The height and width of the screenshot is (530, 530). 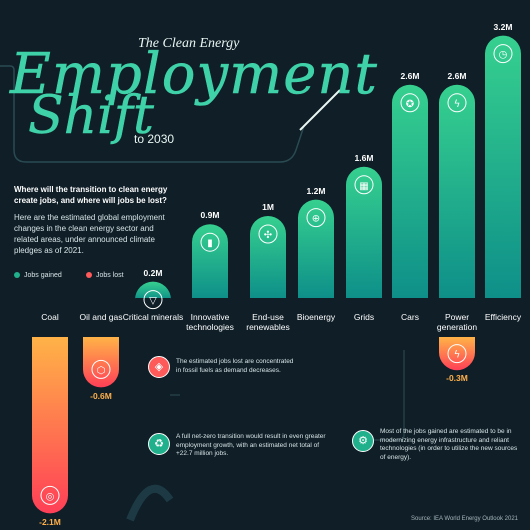 What do you see at coordinates (503, 317) in the screenshot?
I see `category-label-efficiency: Efficiency` at bounding box center [503, 317].